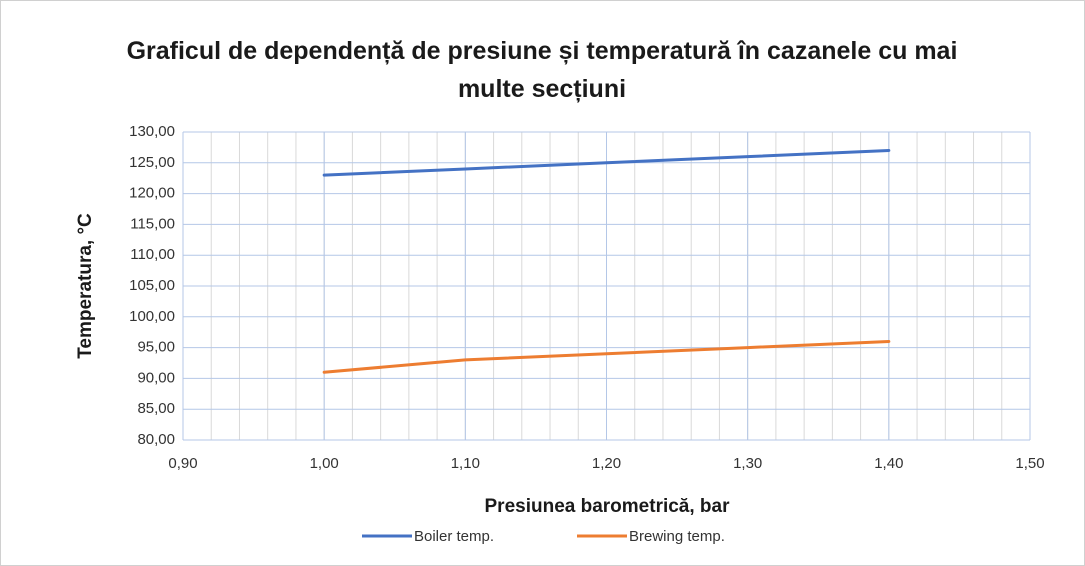 Image resolution: width=1085 pixels, height=566 pixels. Describe the element at coordinates (152, 316) in the screenshot. I see `y-tick-label: 100,00` at that location.